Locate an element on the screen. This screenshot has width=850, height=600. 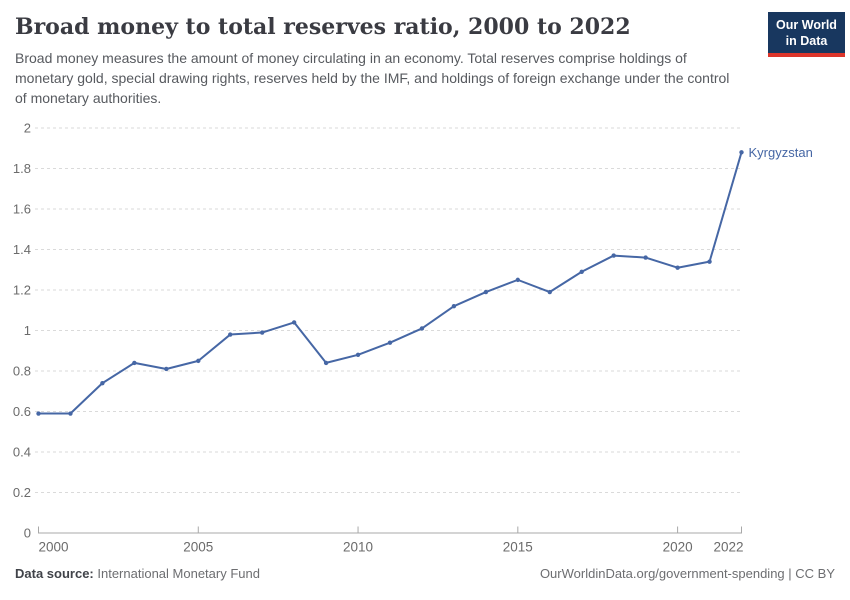
y-tick-label: 1.8 is located at coordinates (22, 168).